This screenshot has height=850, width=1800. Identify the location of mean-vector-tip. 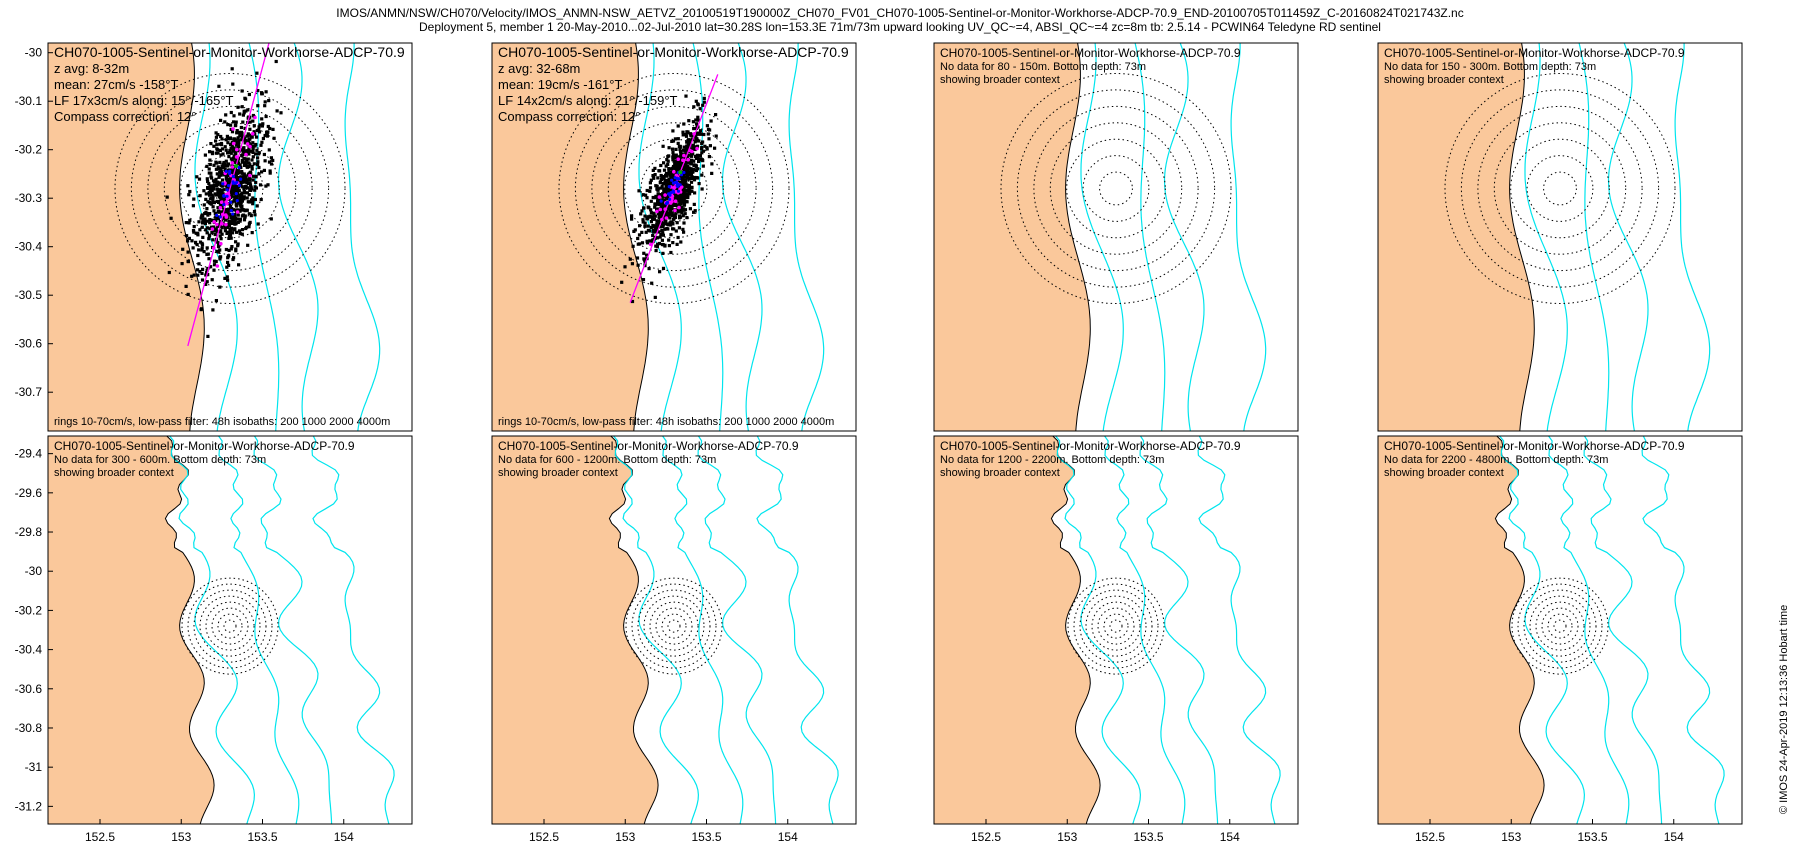
(236, 166).